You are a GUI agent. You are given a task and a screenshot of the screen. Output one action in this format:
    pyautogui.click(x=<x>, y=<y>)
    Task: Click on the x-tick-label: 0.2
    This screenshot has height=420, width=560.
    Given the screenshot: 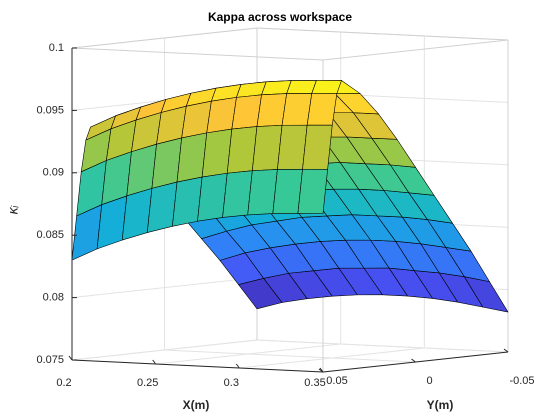 What is the action you would take?
    pyautogui.click(x=63, y=383)
    